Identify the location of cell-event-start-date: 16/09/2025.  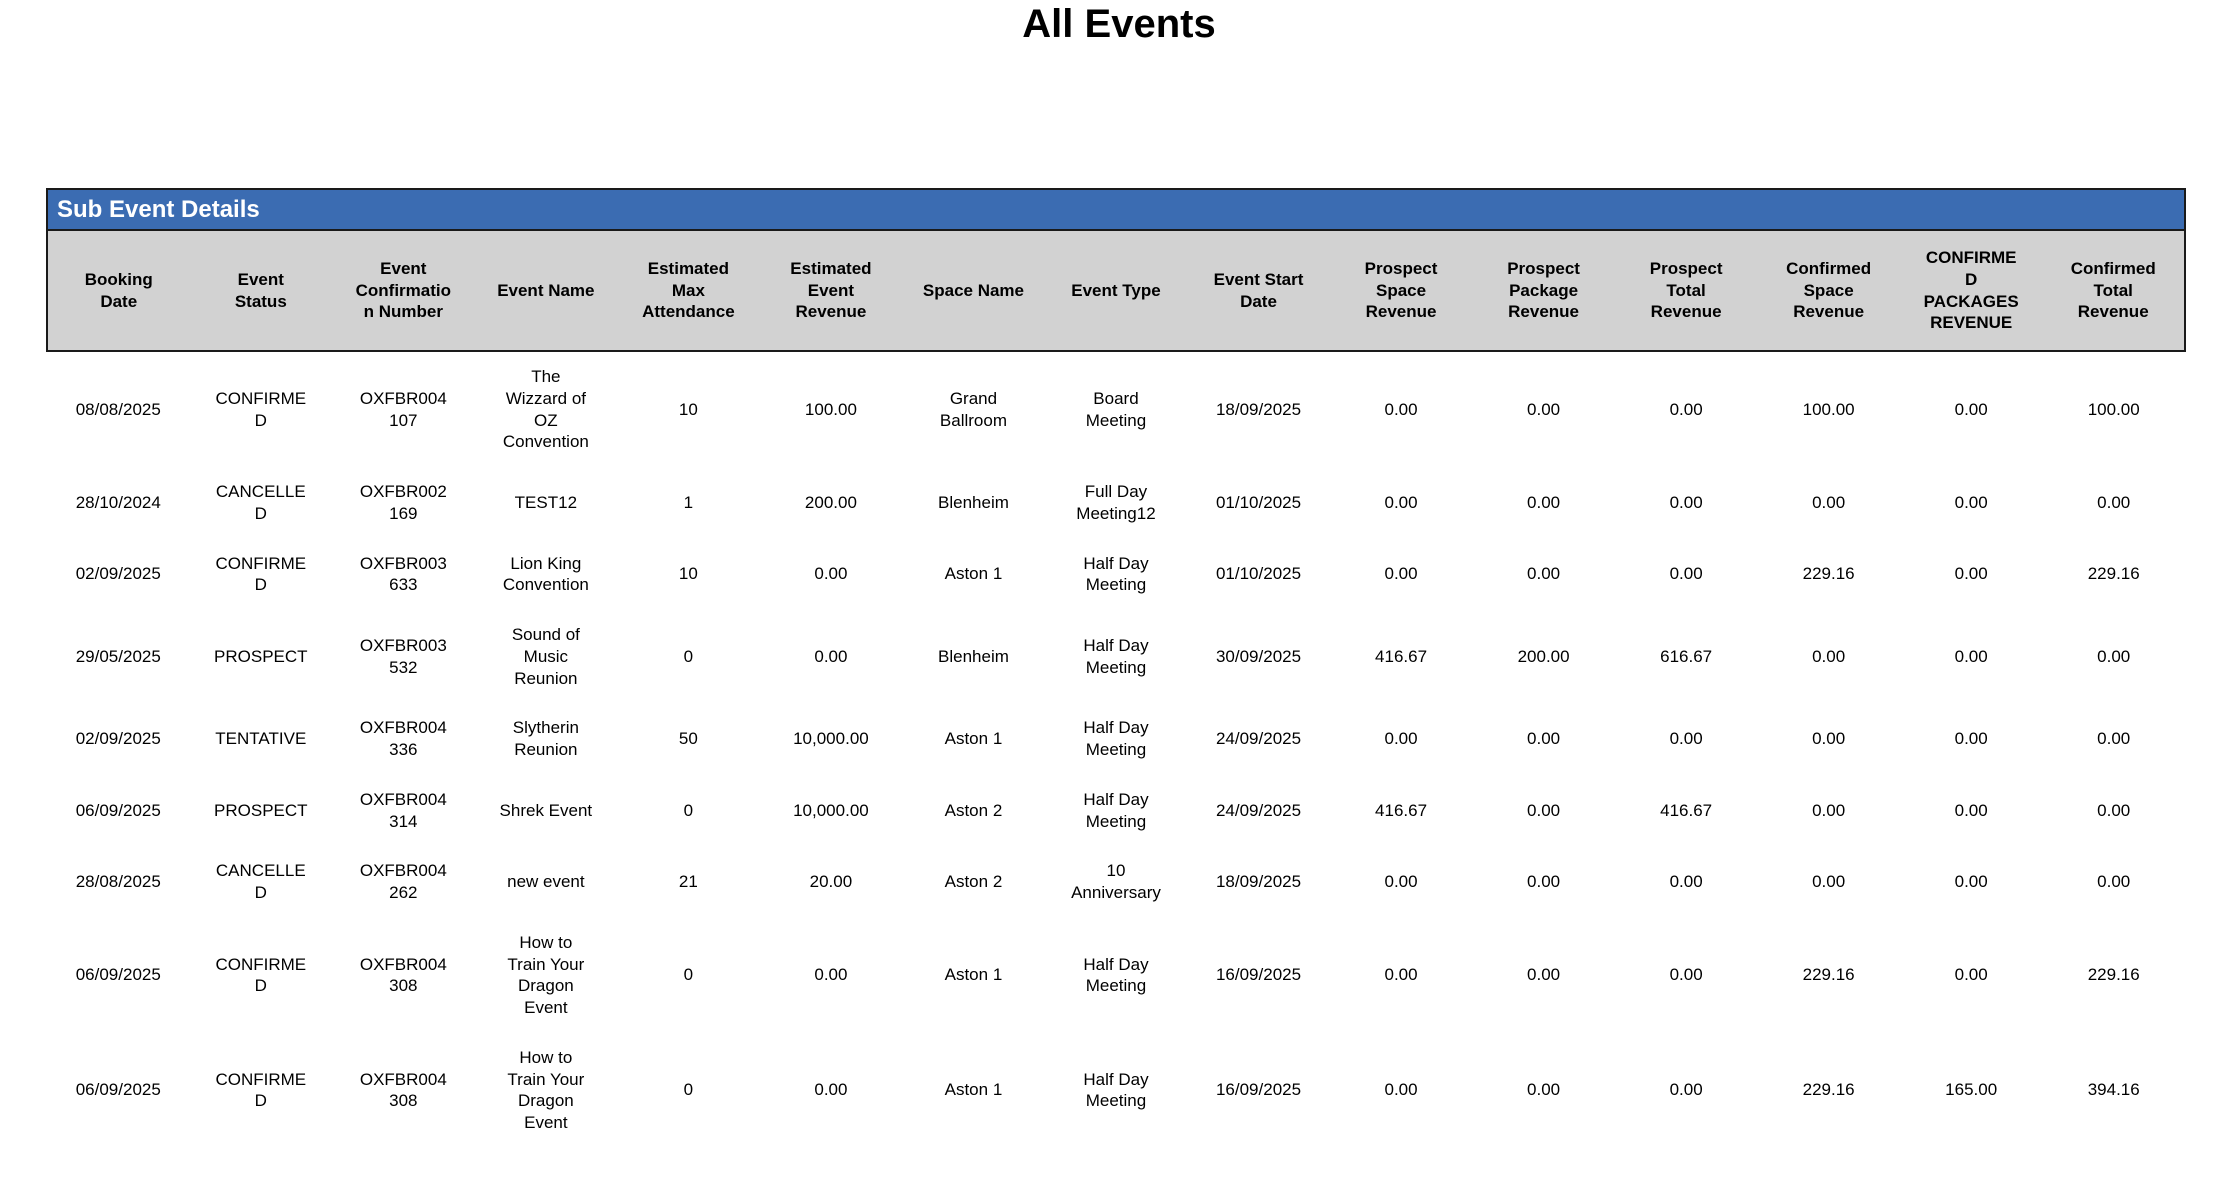
(1258, 975).